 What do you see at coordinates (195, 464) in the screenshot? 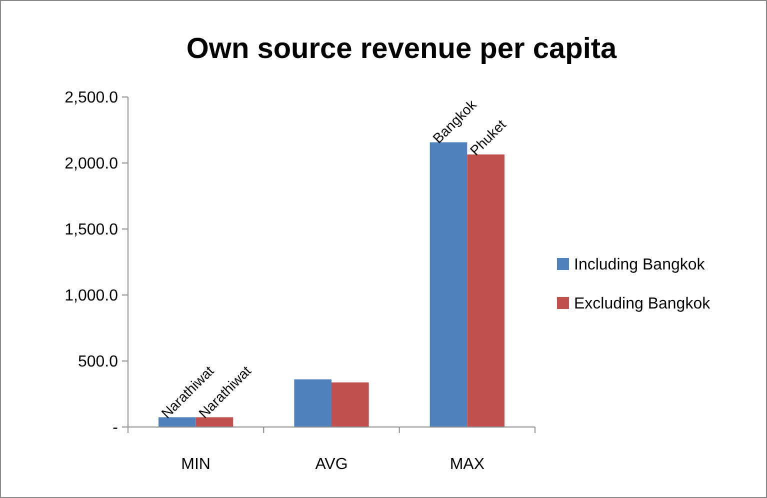
I see `x-tick-label: MIN` at bounding box center [195, 464].